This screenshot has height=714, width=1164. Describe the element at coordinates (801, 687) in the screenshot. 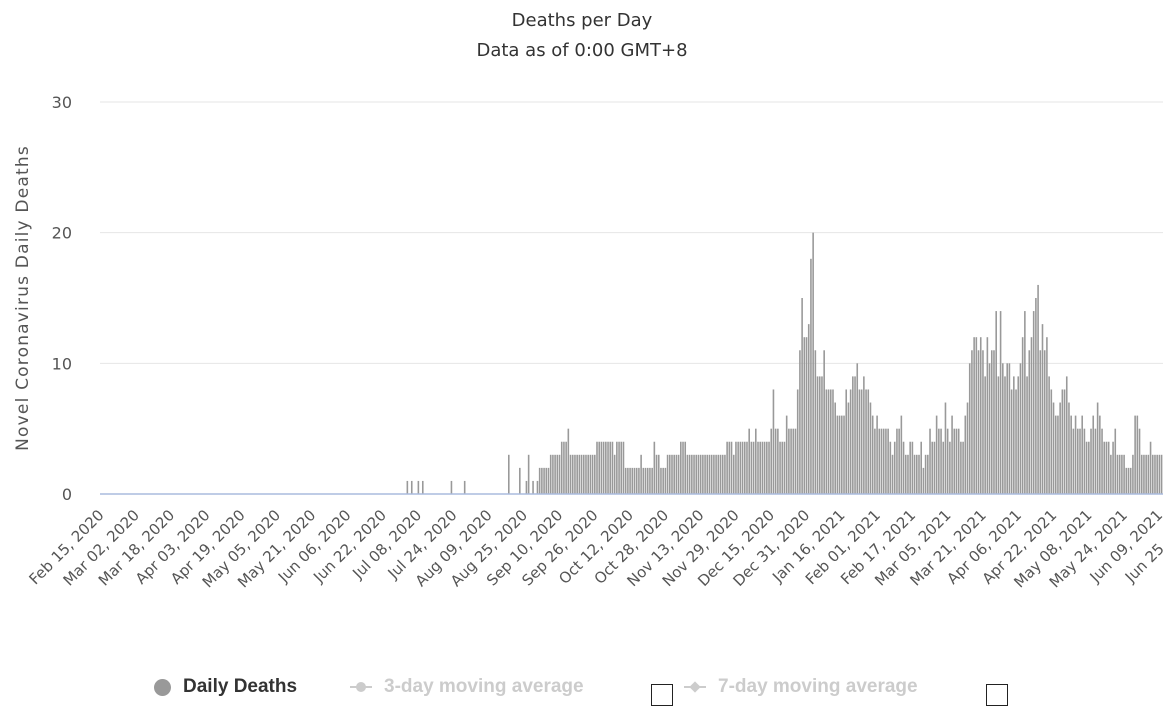

I see `legend-item-7-day-average: 7-day moving average` at that location.